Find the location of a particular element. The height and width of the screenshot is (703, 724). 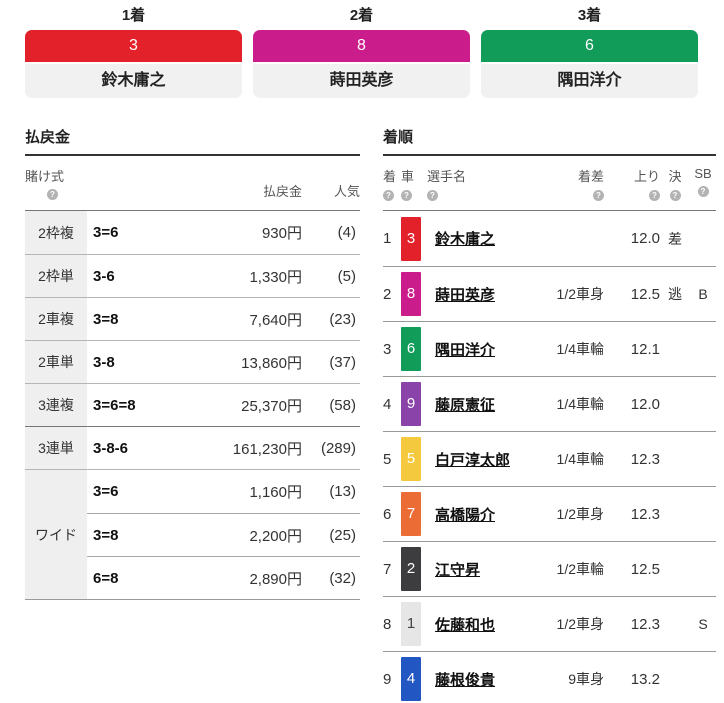

bet-combo-cell: 3-6 is located at coordinates (104, 276).